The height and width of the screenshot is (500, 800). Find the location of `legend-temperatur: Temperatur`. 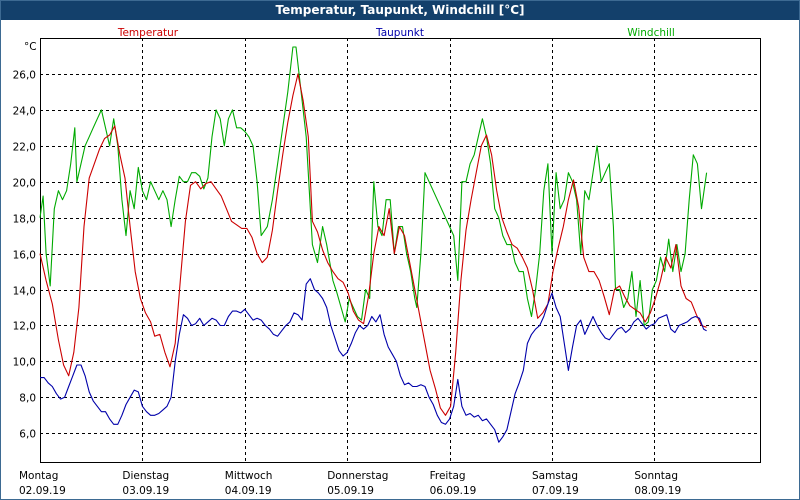

legend-temperatur: Temperatur is located at coordinates (148, 33).